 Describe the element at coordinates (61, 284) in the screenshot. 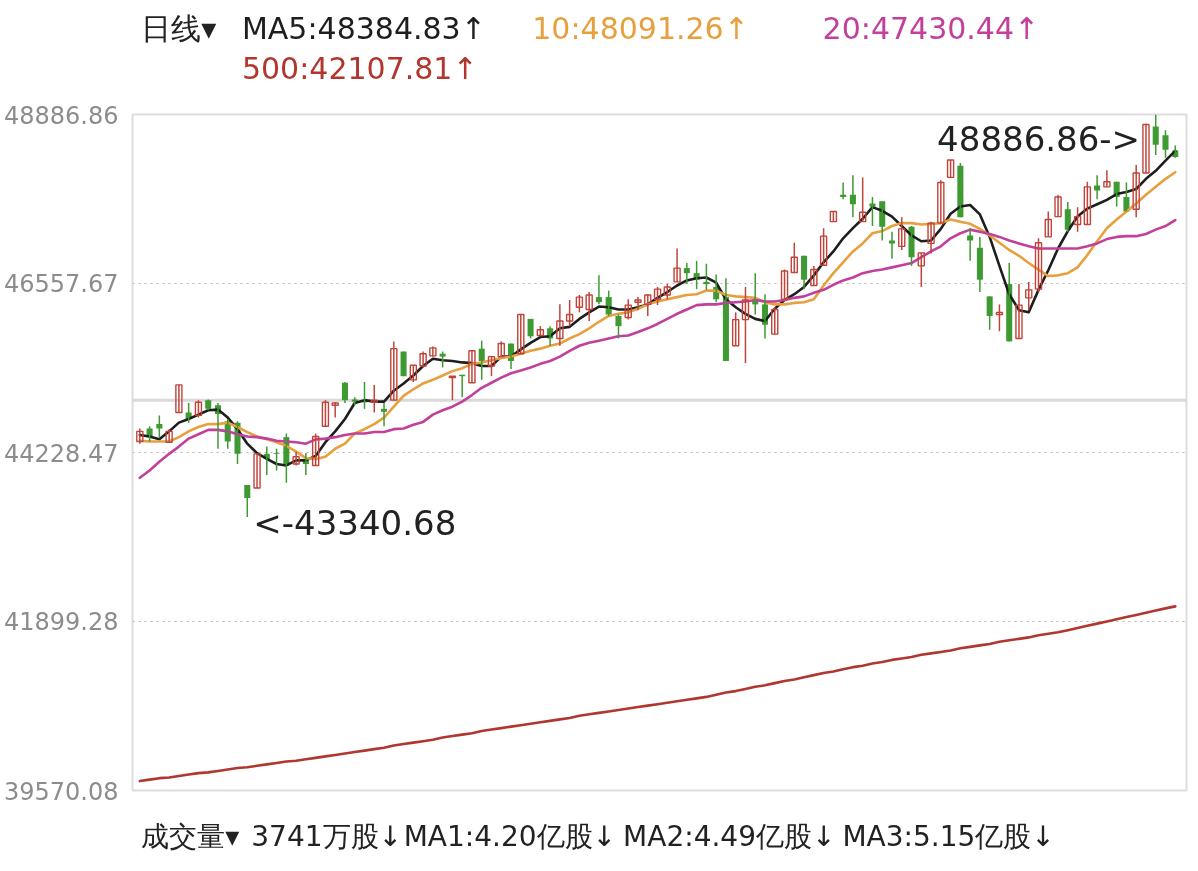

I see `y-tick-label: 46557.67` at that location.